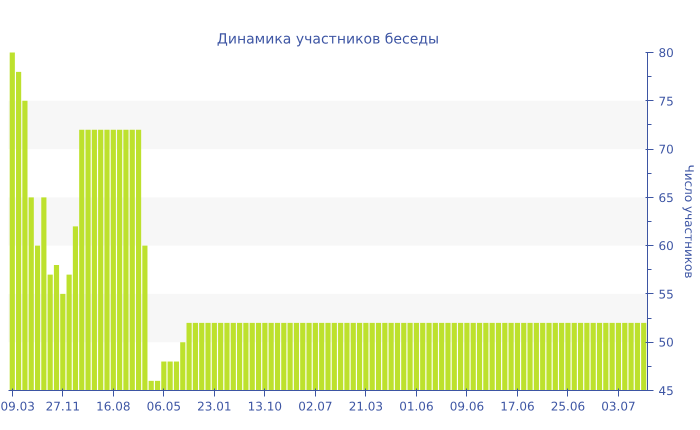  What do you see at coordinates (666, 343) in the screenshot?
I see `y-tick-label: 50` at bounding box center [666, 343].